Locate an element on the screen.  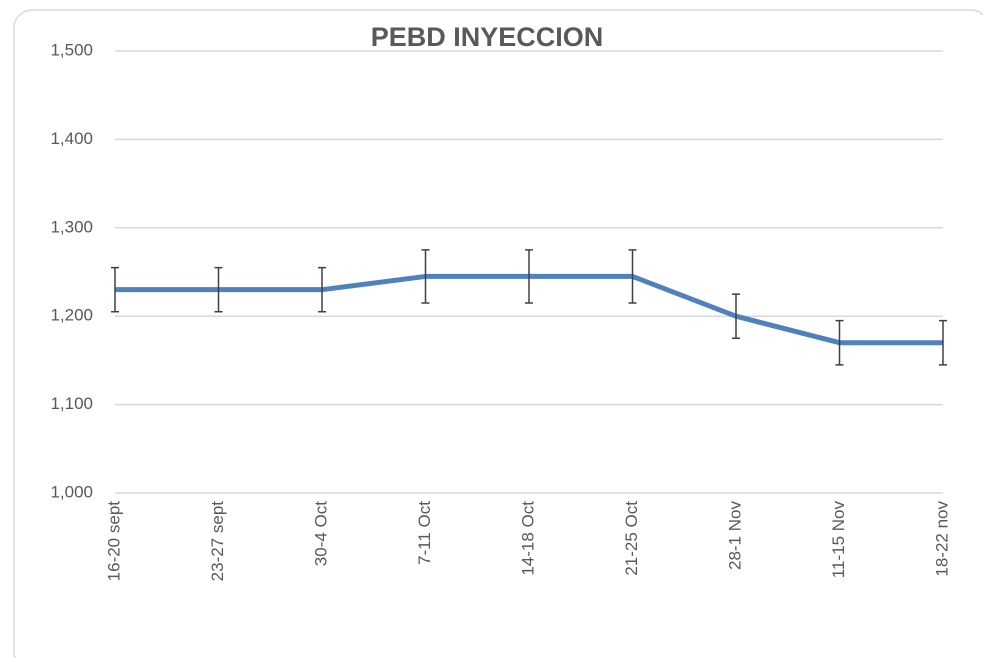
x-tick-label: 28-1 Nov is located at coordinates (734, 535).